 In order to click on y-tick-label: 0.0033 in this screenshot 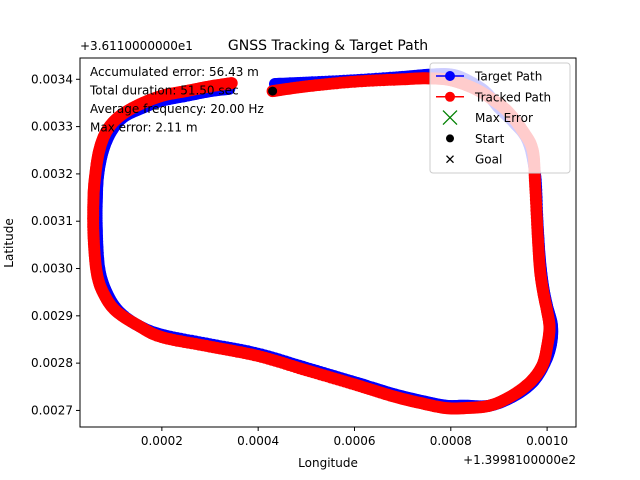, I will do `click(52, 127)`.